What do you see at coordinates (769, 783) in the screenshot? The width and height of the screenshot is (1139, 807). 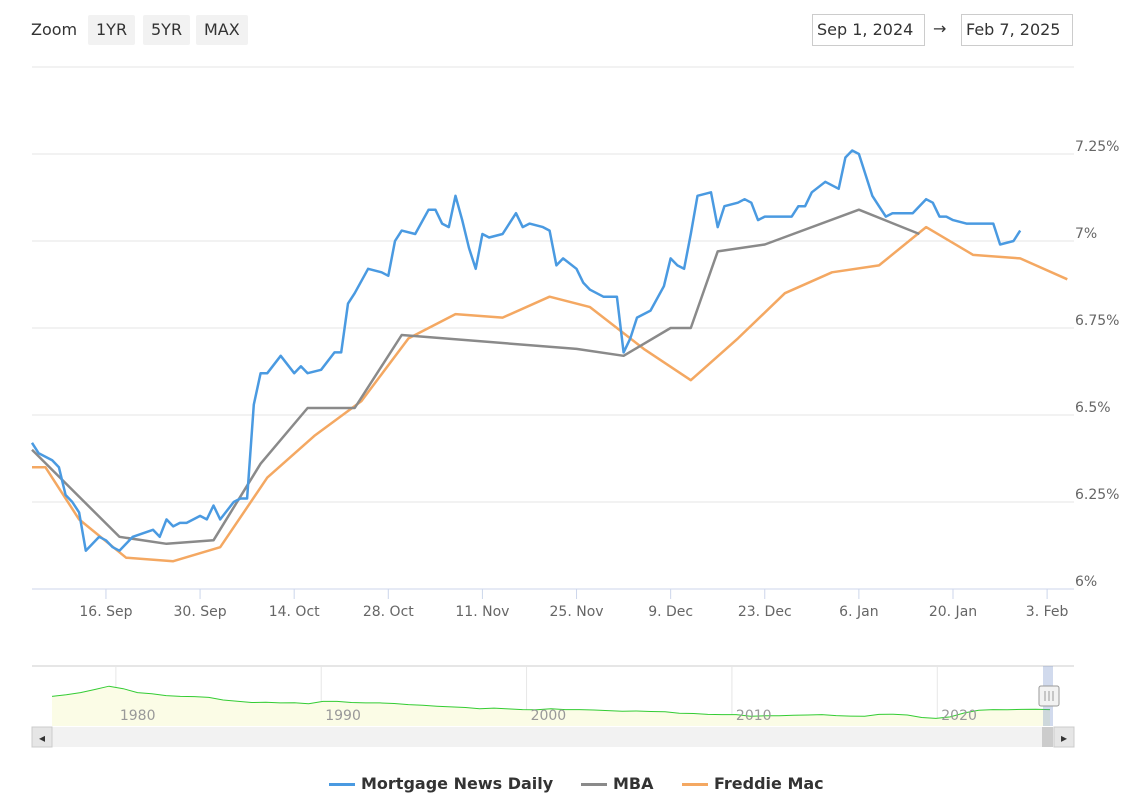 I see `legend-label: Freddie Mac` at bounding box center [769, 783].